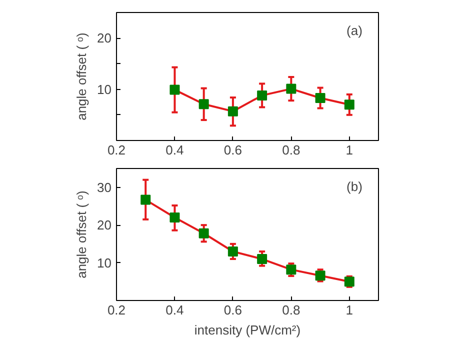 This screenshot has height=346, width=474. I want to click on annotation: (a), so click(354, 30).